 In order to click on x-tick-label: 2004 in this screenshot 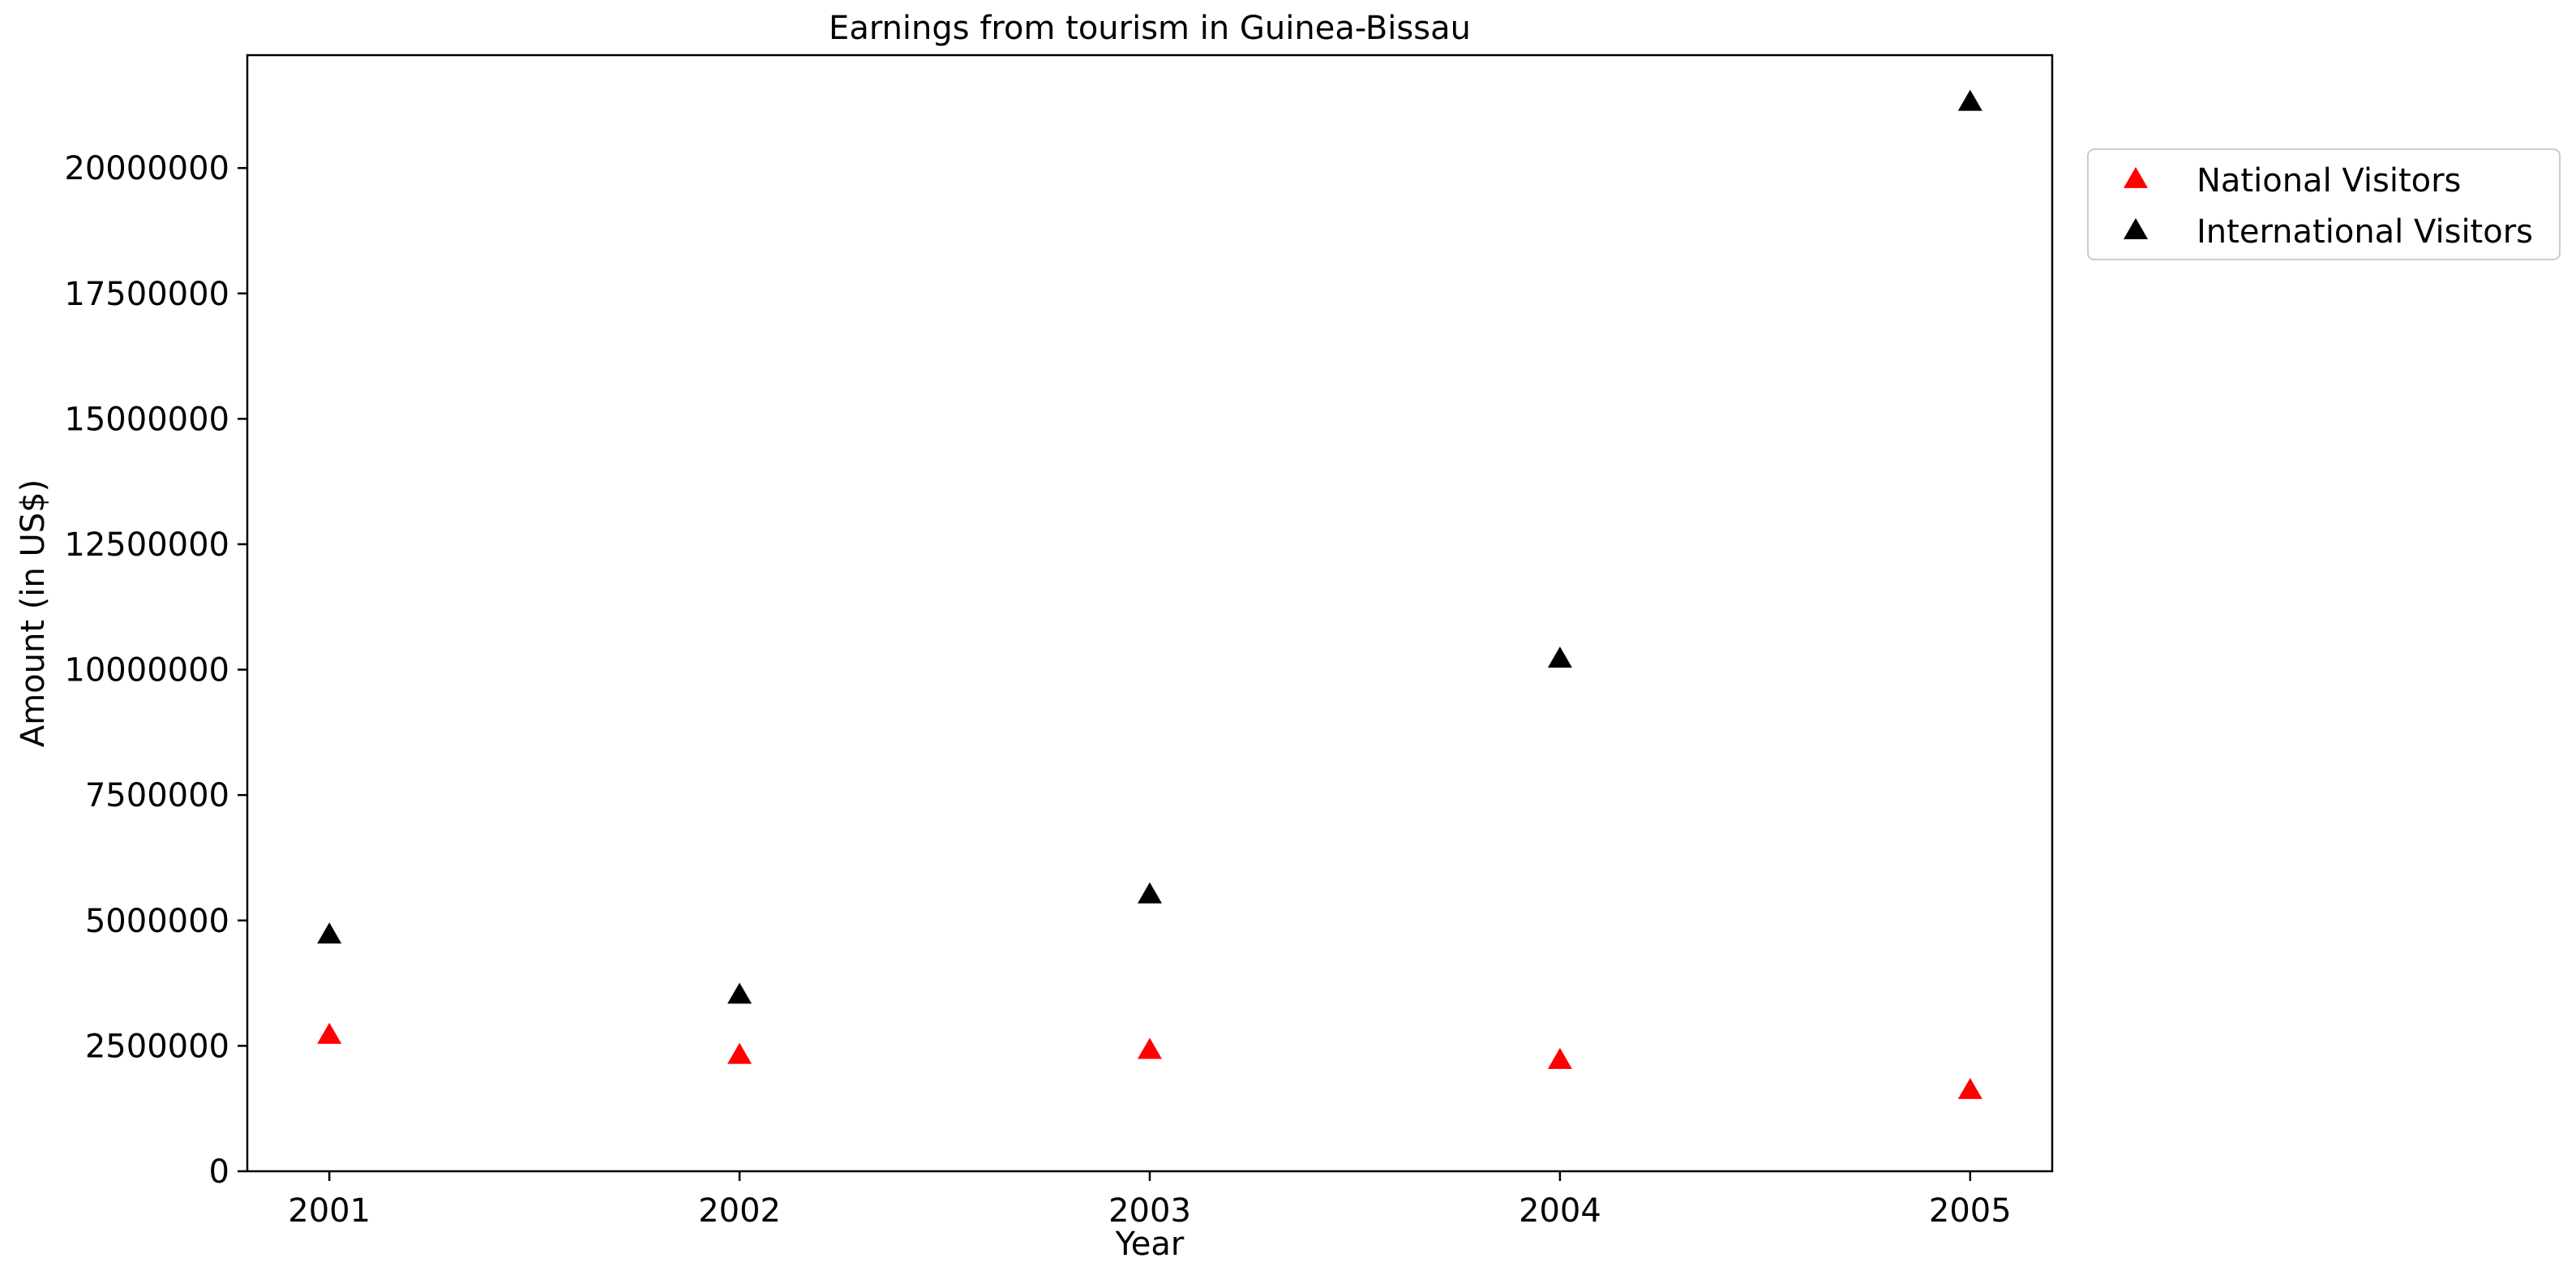, I will do `click(1560, 1211)`.